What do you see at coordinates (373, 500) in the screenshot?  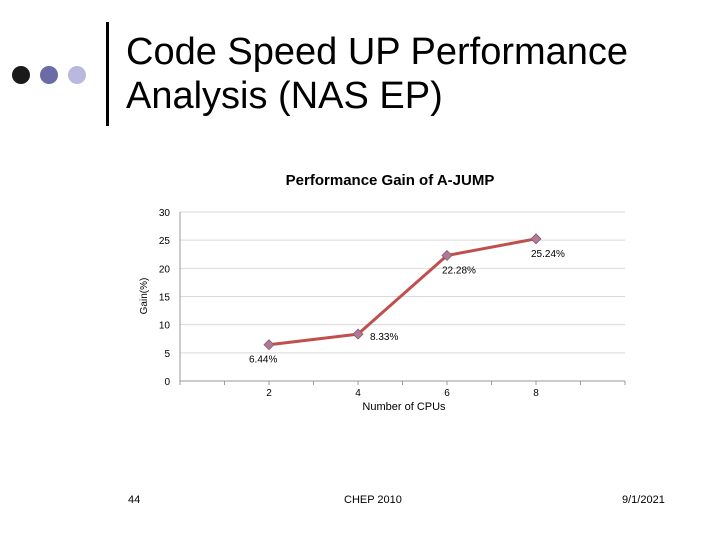 I see `footer-text: CHEP 2010` at bounding box center [373, 500].